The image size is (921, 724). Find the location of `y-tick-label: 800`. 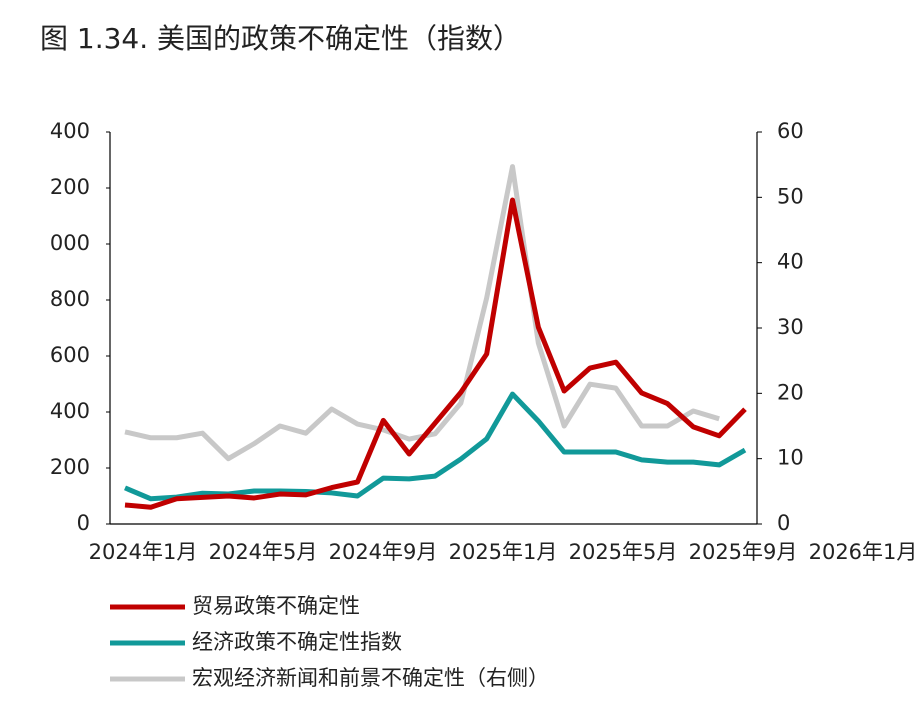

y-tick-label: 800 is located at coordinates (70, 299).